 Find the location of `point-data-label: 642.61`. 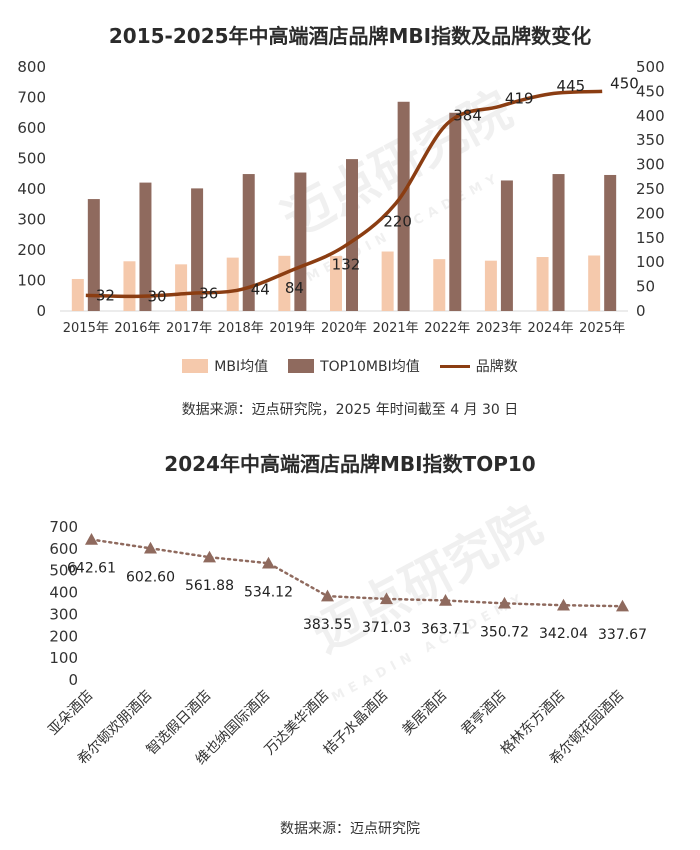

point-data-label: 642.61 is located at coordinates (91, 569).